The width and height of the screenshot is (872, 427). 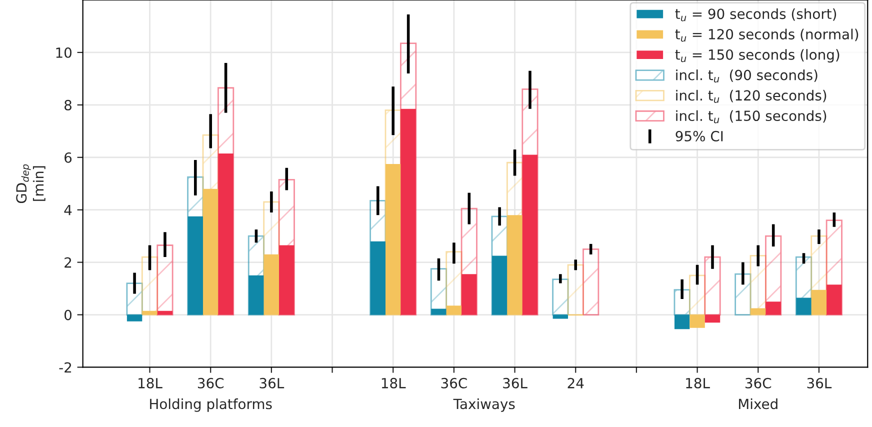 I want to click on text: Mixed, so click(x=758, y=404).